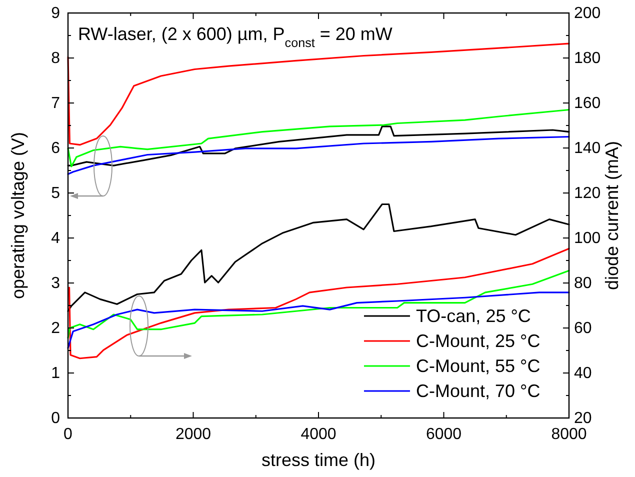 The height and width of the screenshot is (477, 635). Describe the element at coordinates (68, 434) in the screenshot. I see `x-tick-label: 0` at that location.